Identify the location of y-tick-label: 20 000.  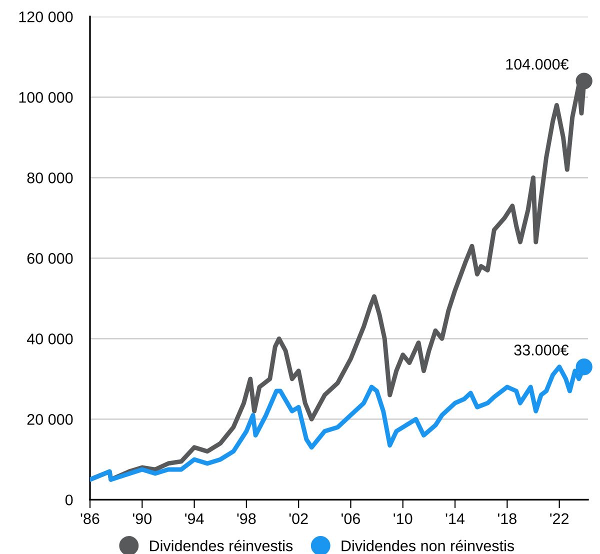
(50, 419).